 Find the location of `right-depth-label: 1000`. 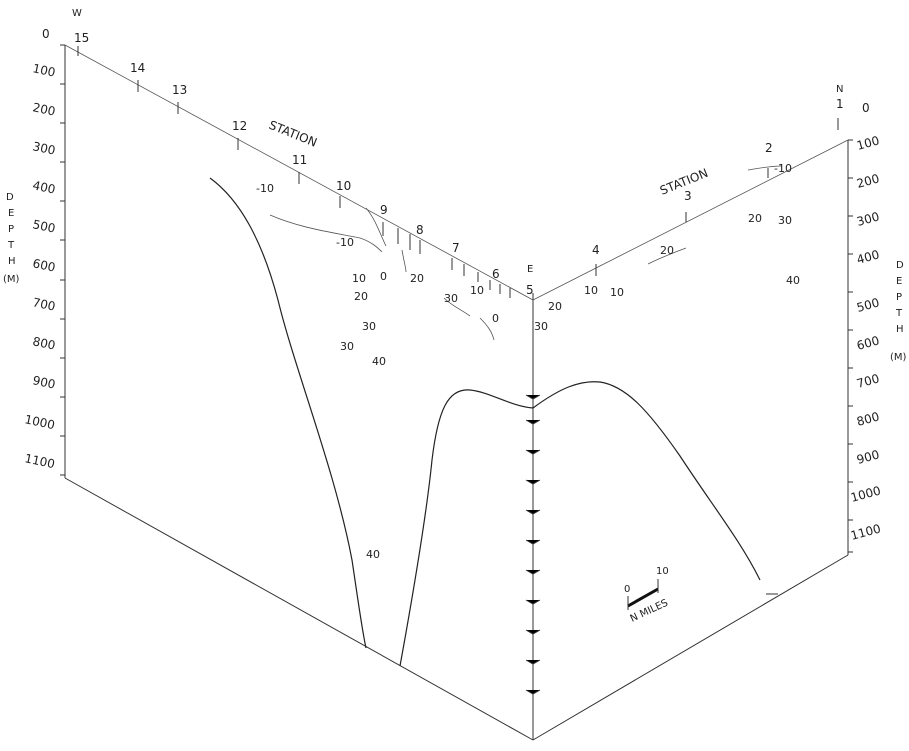

right-depth-label: 1000 is located at coordinates (865, 493).